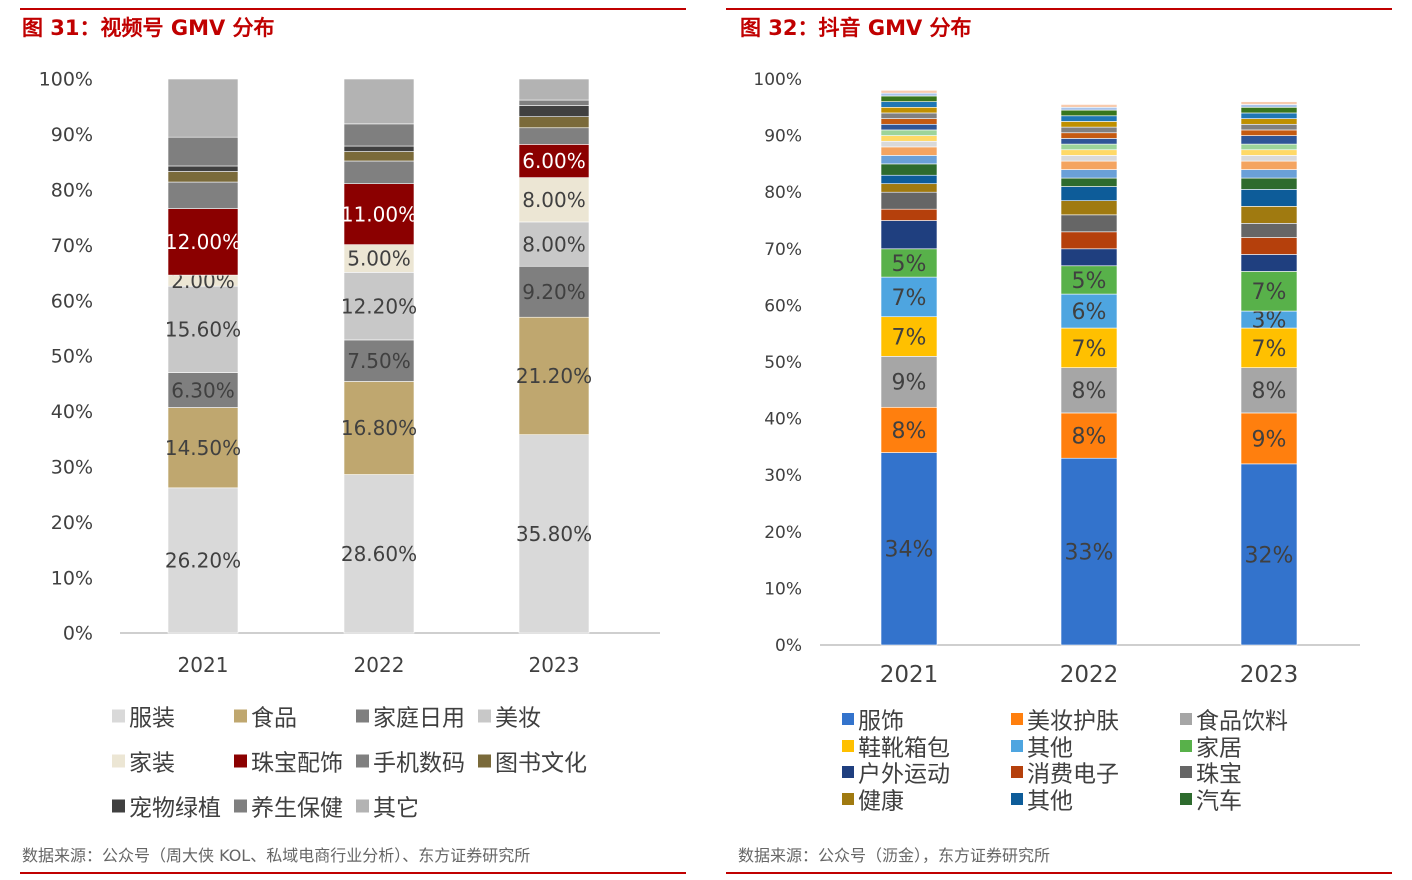  What do you see at coordinates (1050, 749) in the screenshot?
I see `legend-label: 其他` at bounding box center [1050, 749].